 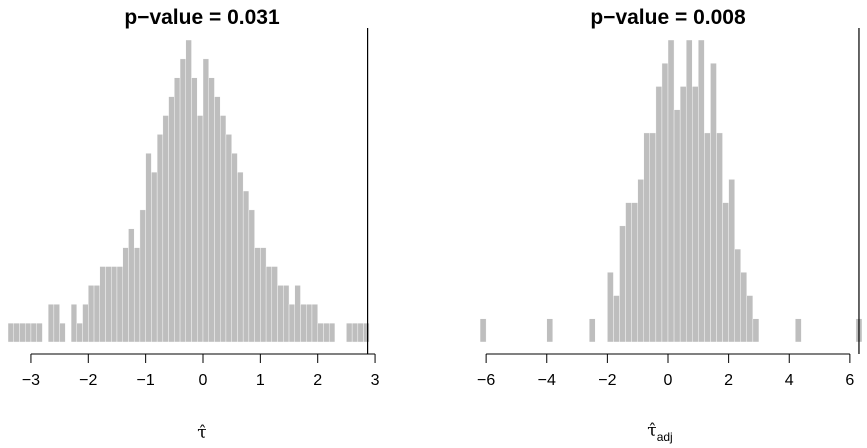 I want to click on x-tick-label: −3, so click(x=31, y=380).